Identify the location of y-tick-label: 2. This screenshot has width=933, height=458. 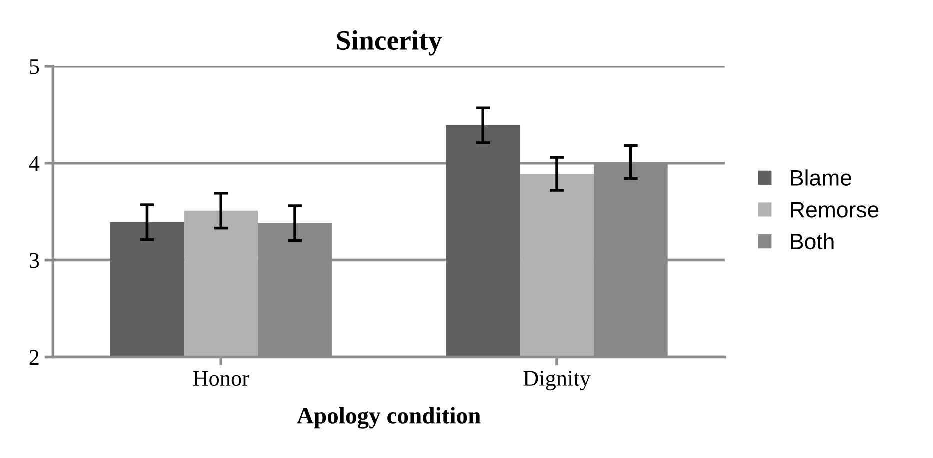
(34, 357).